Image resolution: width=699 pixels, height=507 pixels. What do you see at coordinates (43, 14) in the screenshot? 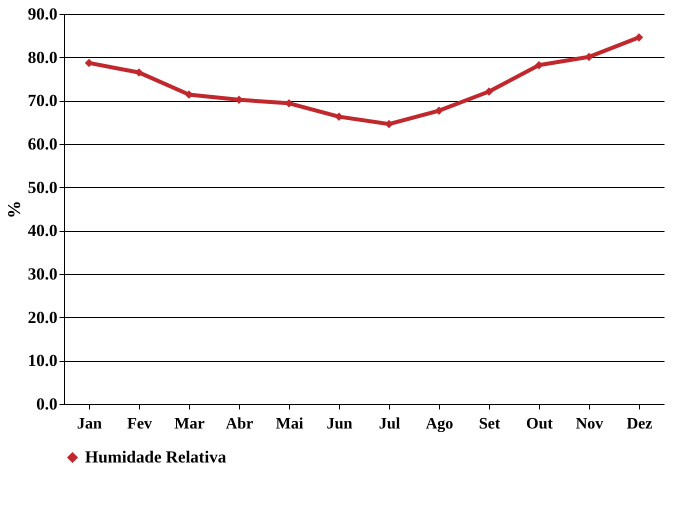
I see `y-tick-label: 90.0` at bounding box center [43, 14].